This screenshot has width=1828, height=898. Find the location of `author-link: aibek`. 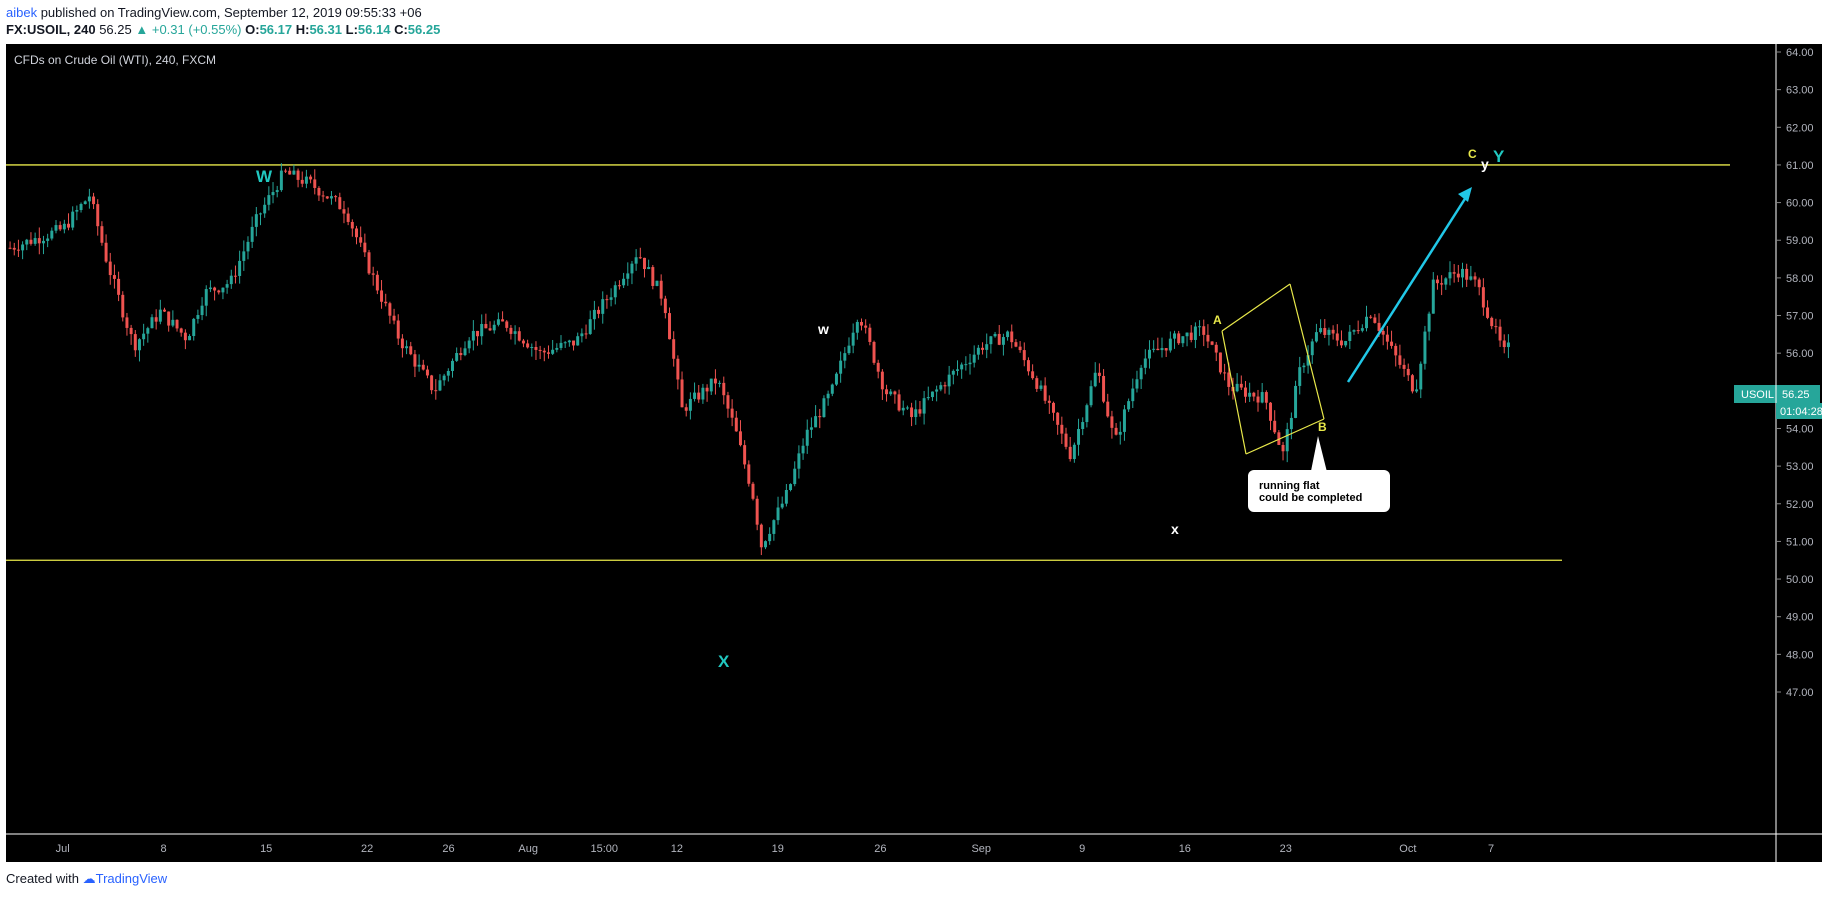

author-link: aibek is located at coordinates (22, 12).